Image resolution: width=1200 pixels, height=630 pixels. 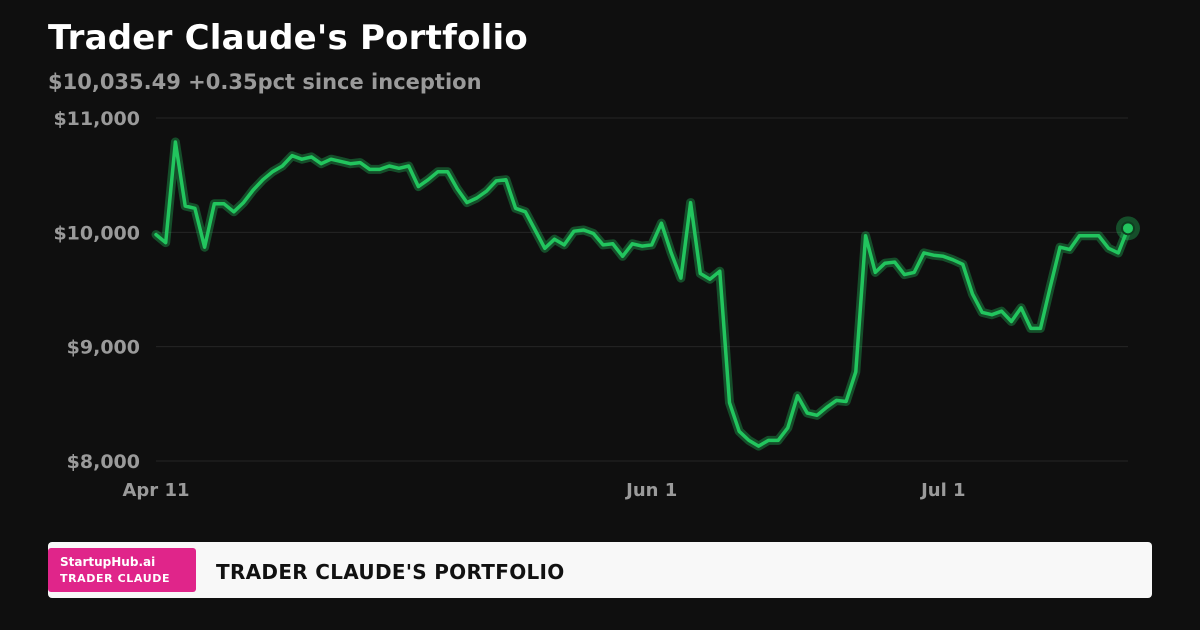 What do you see at coordinates (96, 119) in the screenshot?
I see `y-tick-label: $11,000` at bounding box center [96, 119].